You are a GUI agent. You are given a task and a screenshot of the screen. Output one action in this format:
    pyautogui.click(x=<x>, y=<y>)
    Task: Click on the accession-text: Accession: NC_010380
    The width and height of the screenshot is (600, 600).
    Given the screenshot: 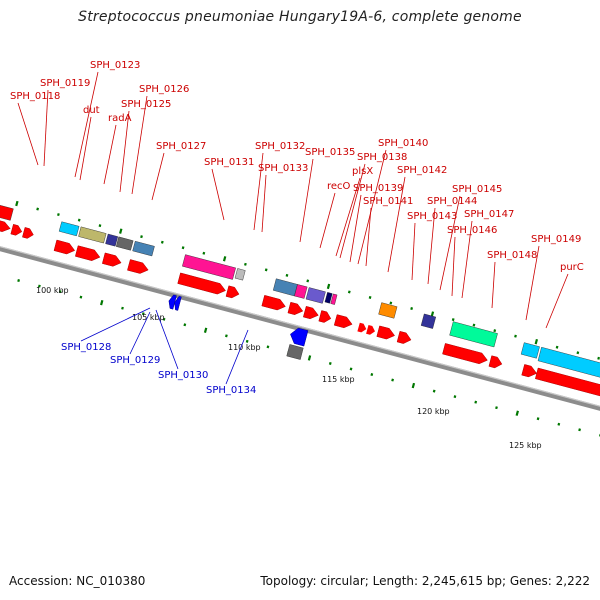 What is the action you would take?
    pyautogui.click(x=77, y=581)
    